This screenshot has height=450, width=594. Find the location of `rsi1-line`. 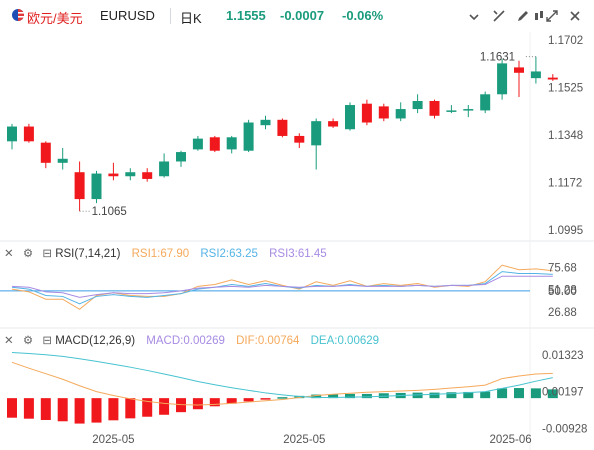

rsi1-line is located at coordinates (282, 287).